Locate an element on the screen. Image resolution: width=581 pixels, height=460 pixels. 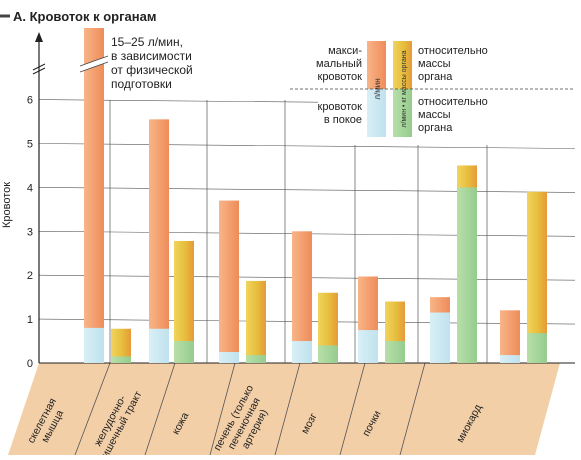
legend-per-mass-top: относительно массы органа is located at coordinates (453, 64).